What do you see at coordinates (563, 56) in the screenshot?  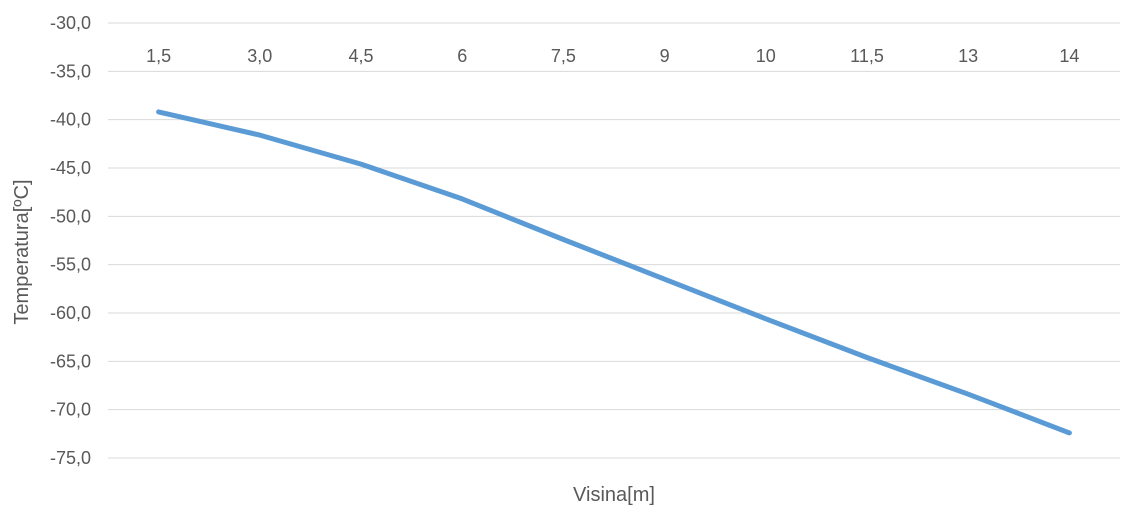 I see `x-tick-label: 7,5` at bounding box center [563, 56].